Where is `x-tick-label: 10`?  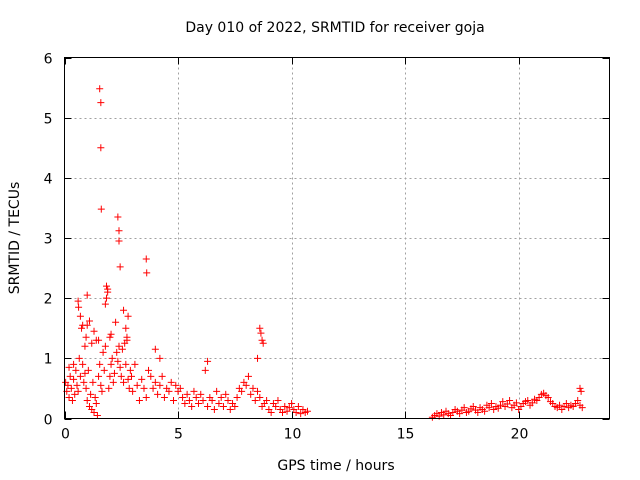 x-tick-label: 10 is located at coordinates (293, 435).